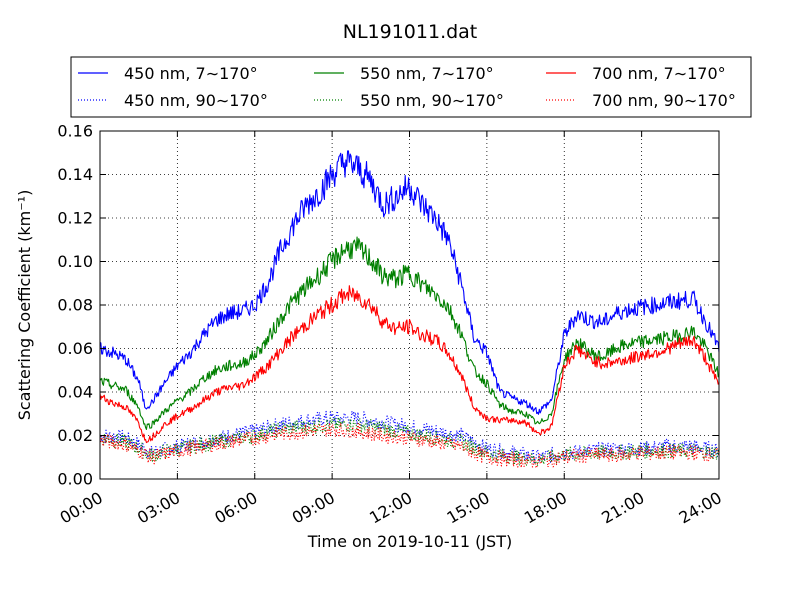 This screenshot has width=800, height=600. Describe the element at coordinates (313, 508) in the screenshot. I see `x-tick-label: 09:00` at that location.